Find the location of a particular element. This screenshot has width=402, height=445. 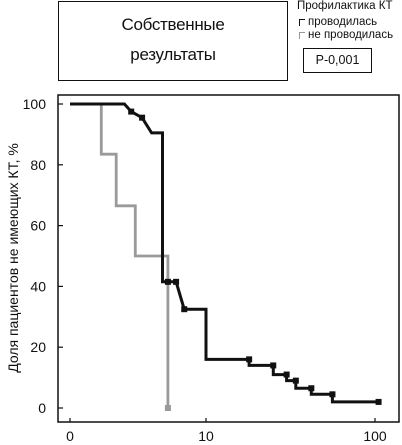

legend-title: Профилактика КТ is located at coordinates (345, 6).